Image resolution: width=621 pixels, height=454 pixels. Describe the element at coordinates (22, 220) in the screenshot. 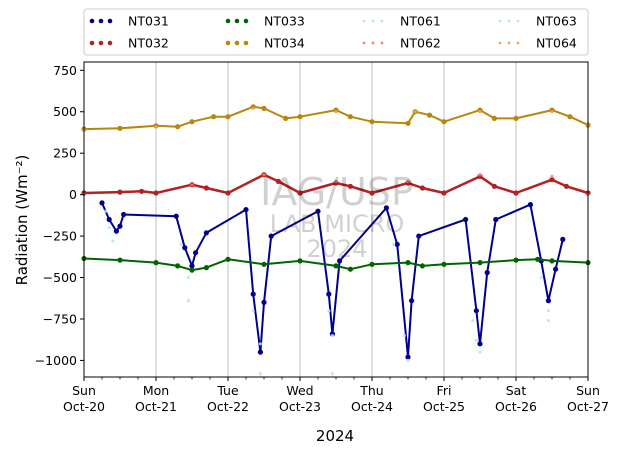

I see `y-axis-title: Radiation (Wm⁻²)` at that location.